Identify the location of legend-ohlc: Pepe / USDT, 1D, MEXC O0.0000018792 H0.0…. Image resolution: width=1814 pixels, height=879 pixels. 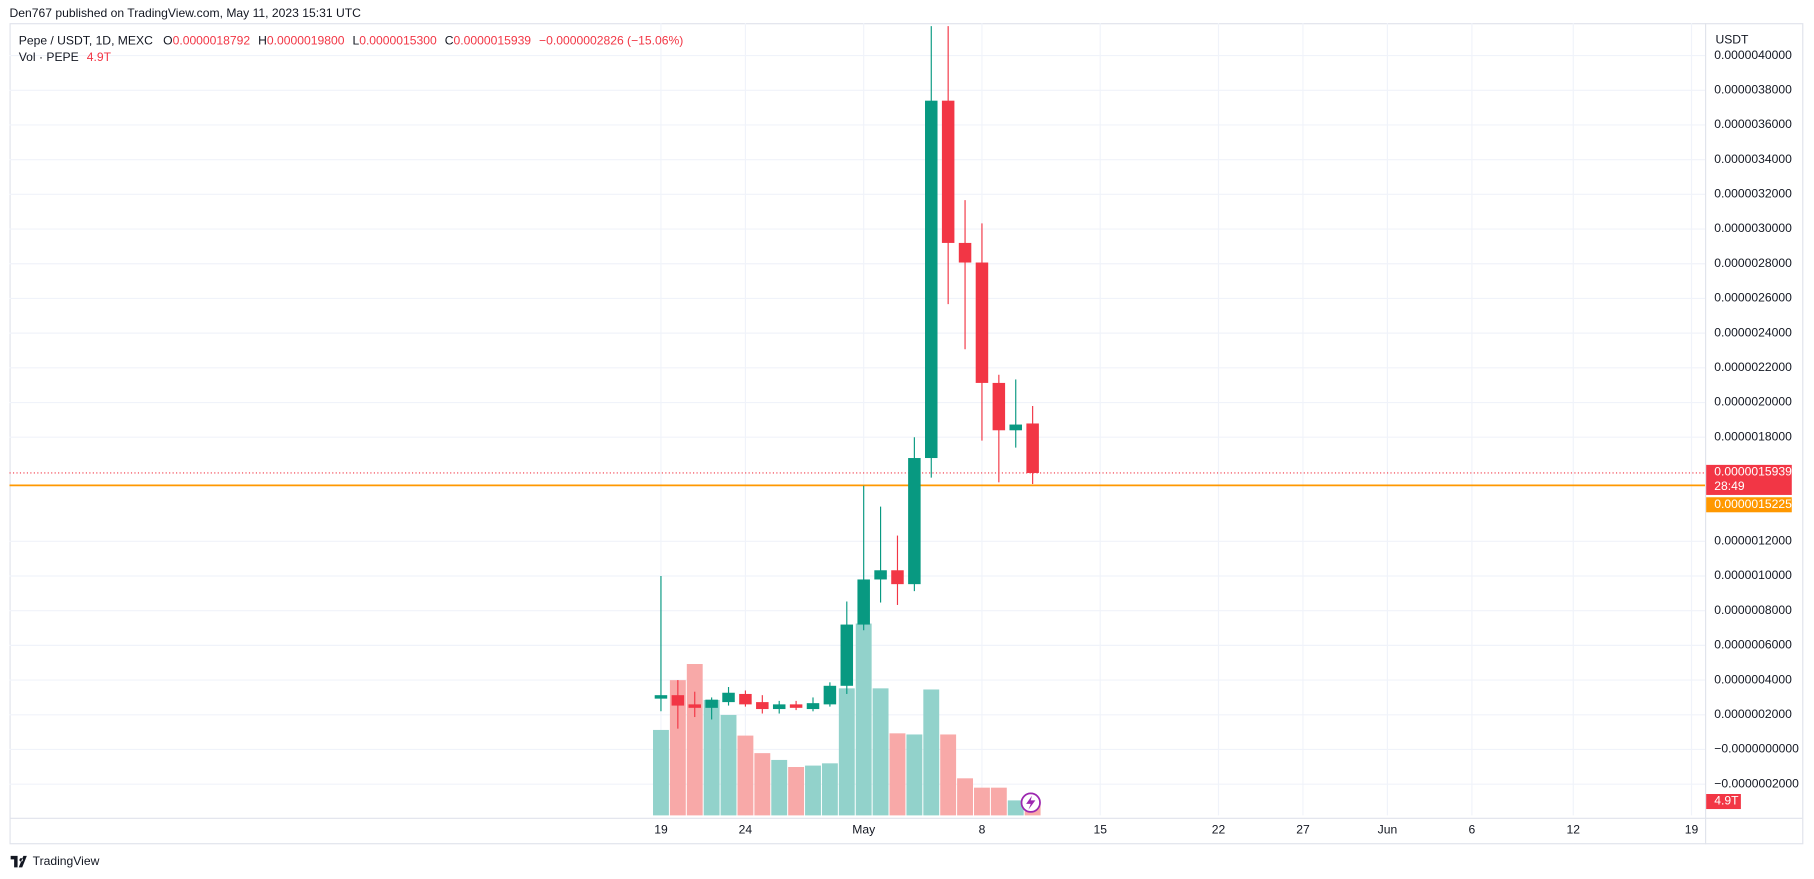
(351, 41).